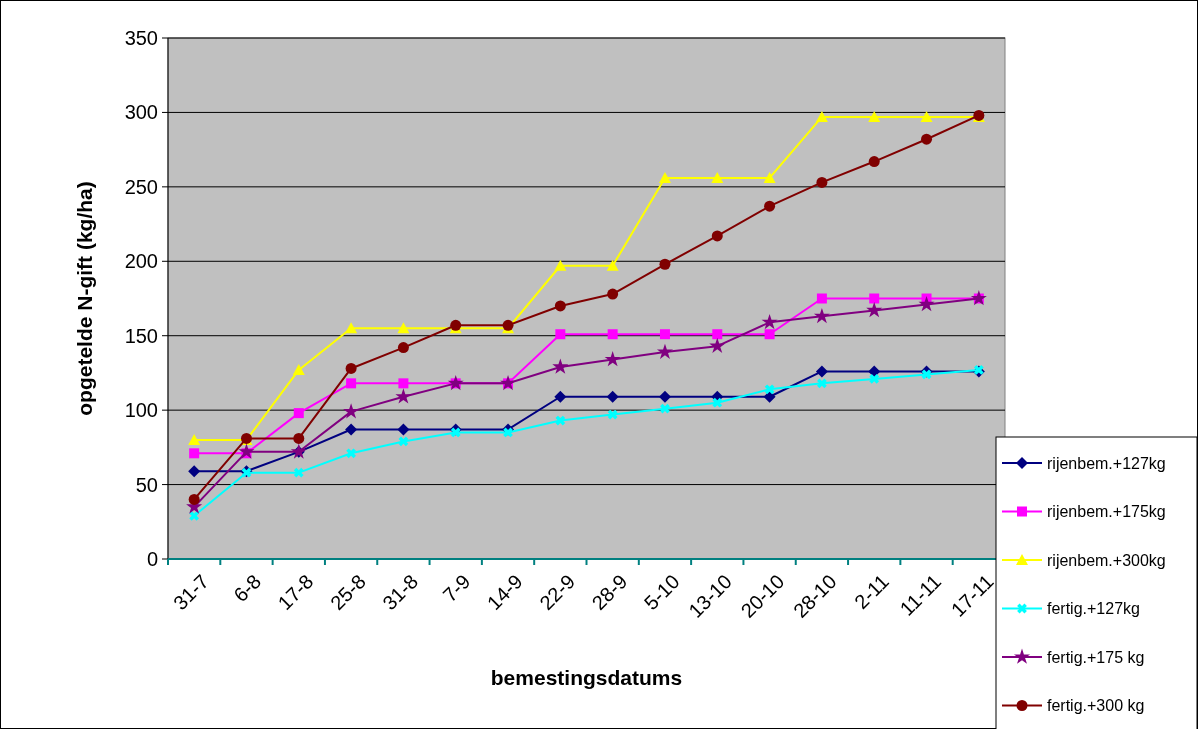 This screenshot has width=1198, height=729. I want to click on legend-label: fertig.+300 kg, so click(1096, 706).